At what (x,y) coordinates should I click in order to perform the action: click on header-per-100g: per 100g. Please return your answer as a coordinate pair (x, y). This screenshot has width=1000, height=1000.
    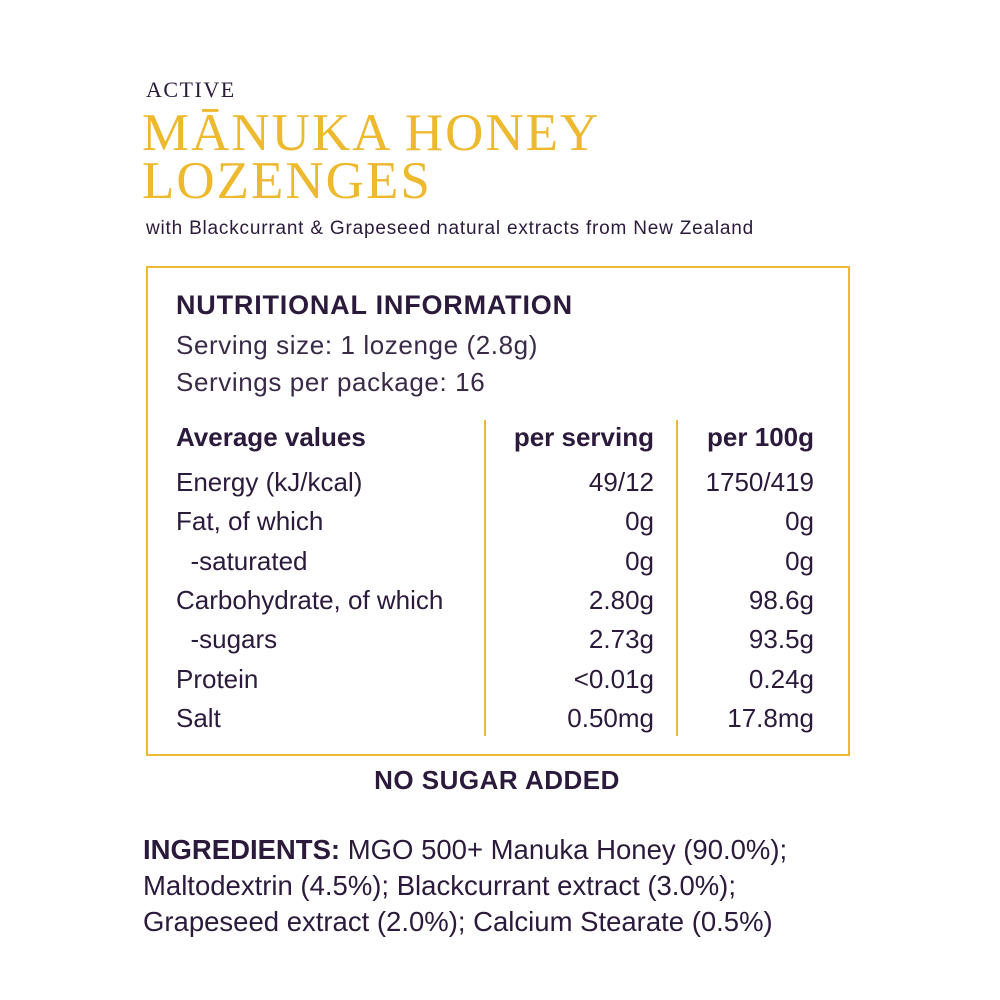
    Looking at the image, I should click on (760, 437).